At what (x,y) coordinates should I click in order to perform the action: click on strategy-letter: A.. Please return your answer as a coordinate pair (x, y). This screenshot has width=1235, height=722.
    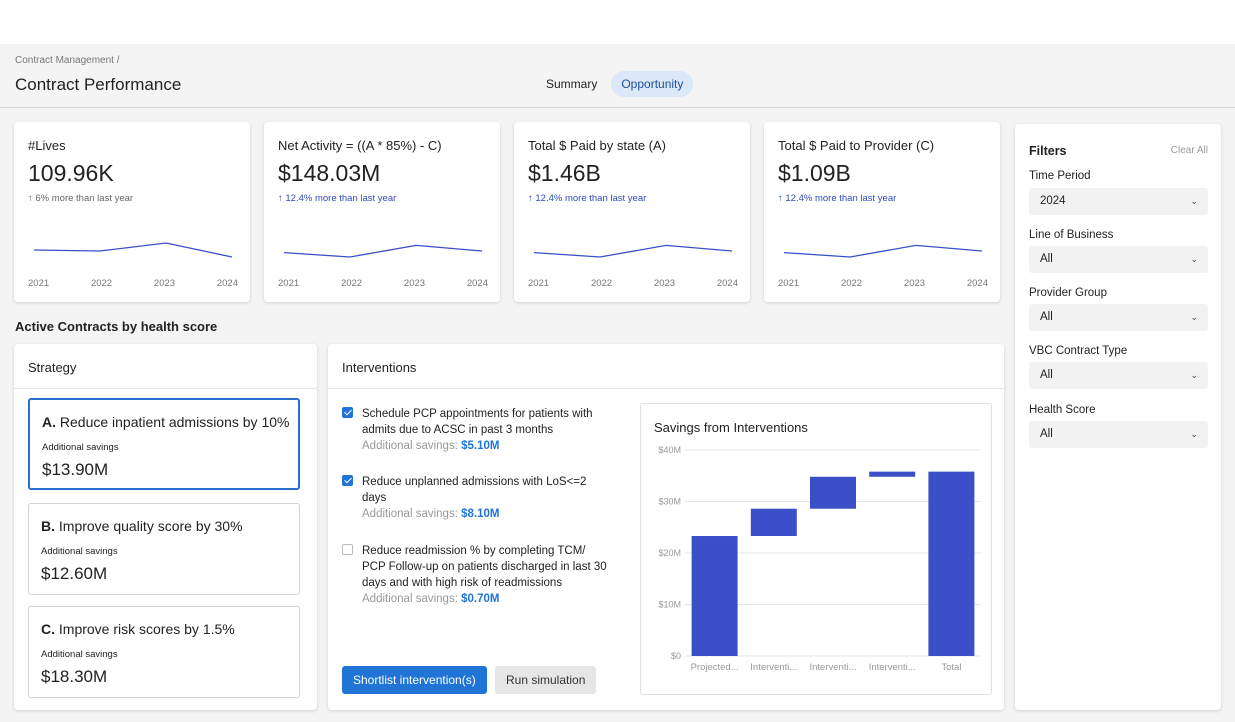
    Looking at the image, I should click on (49, 422).